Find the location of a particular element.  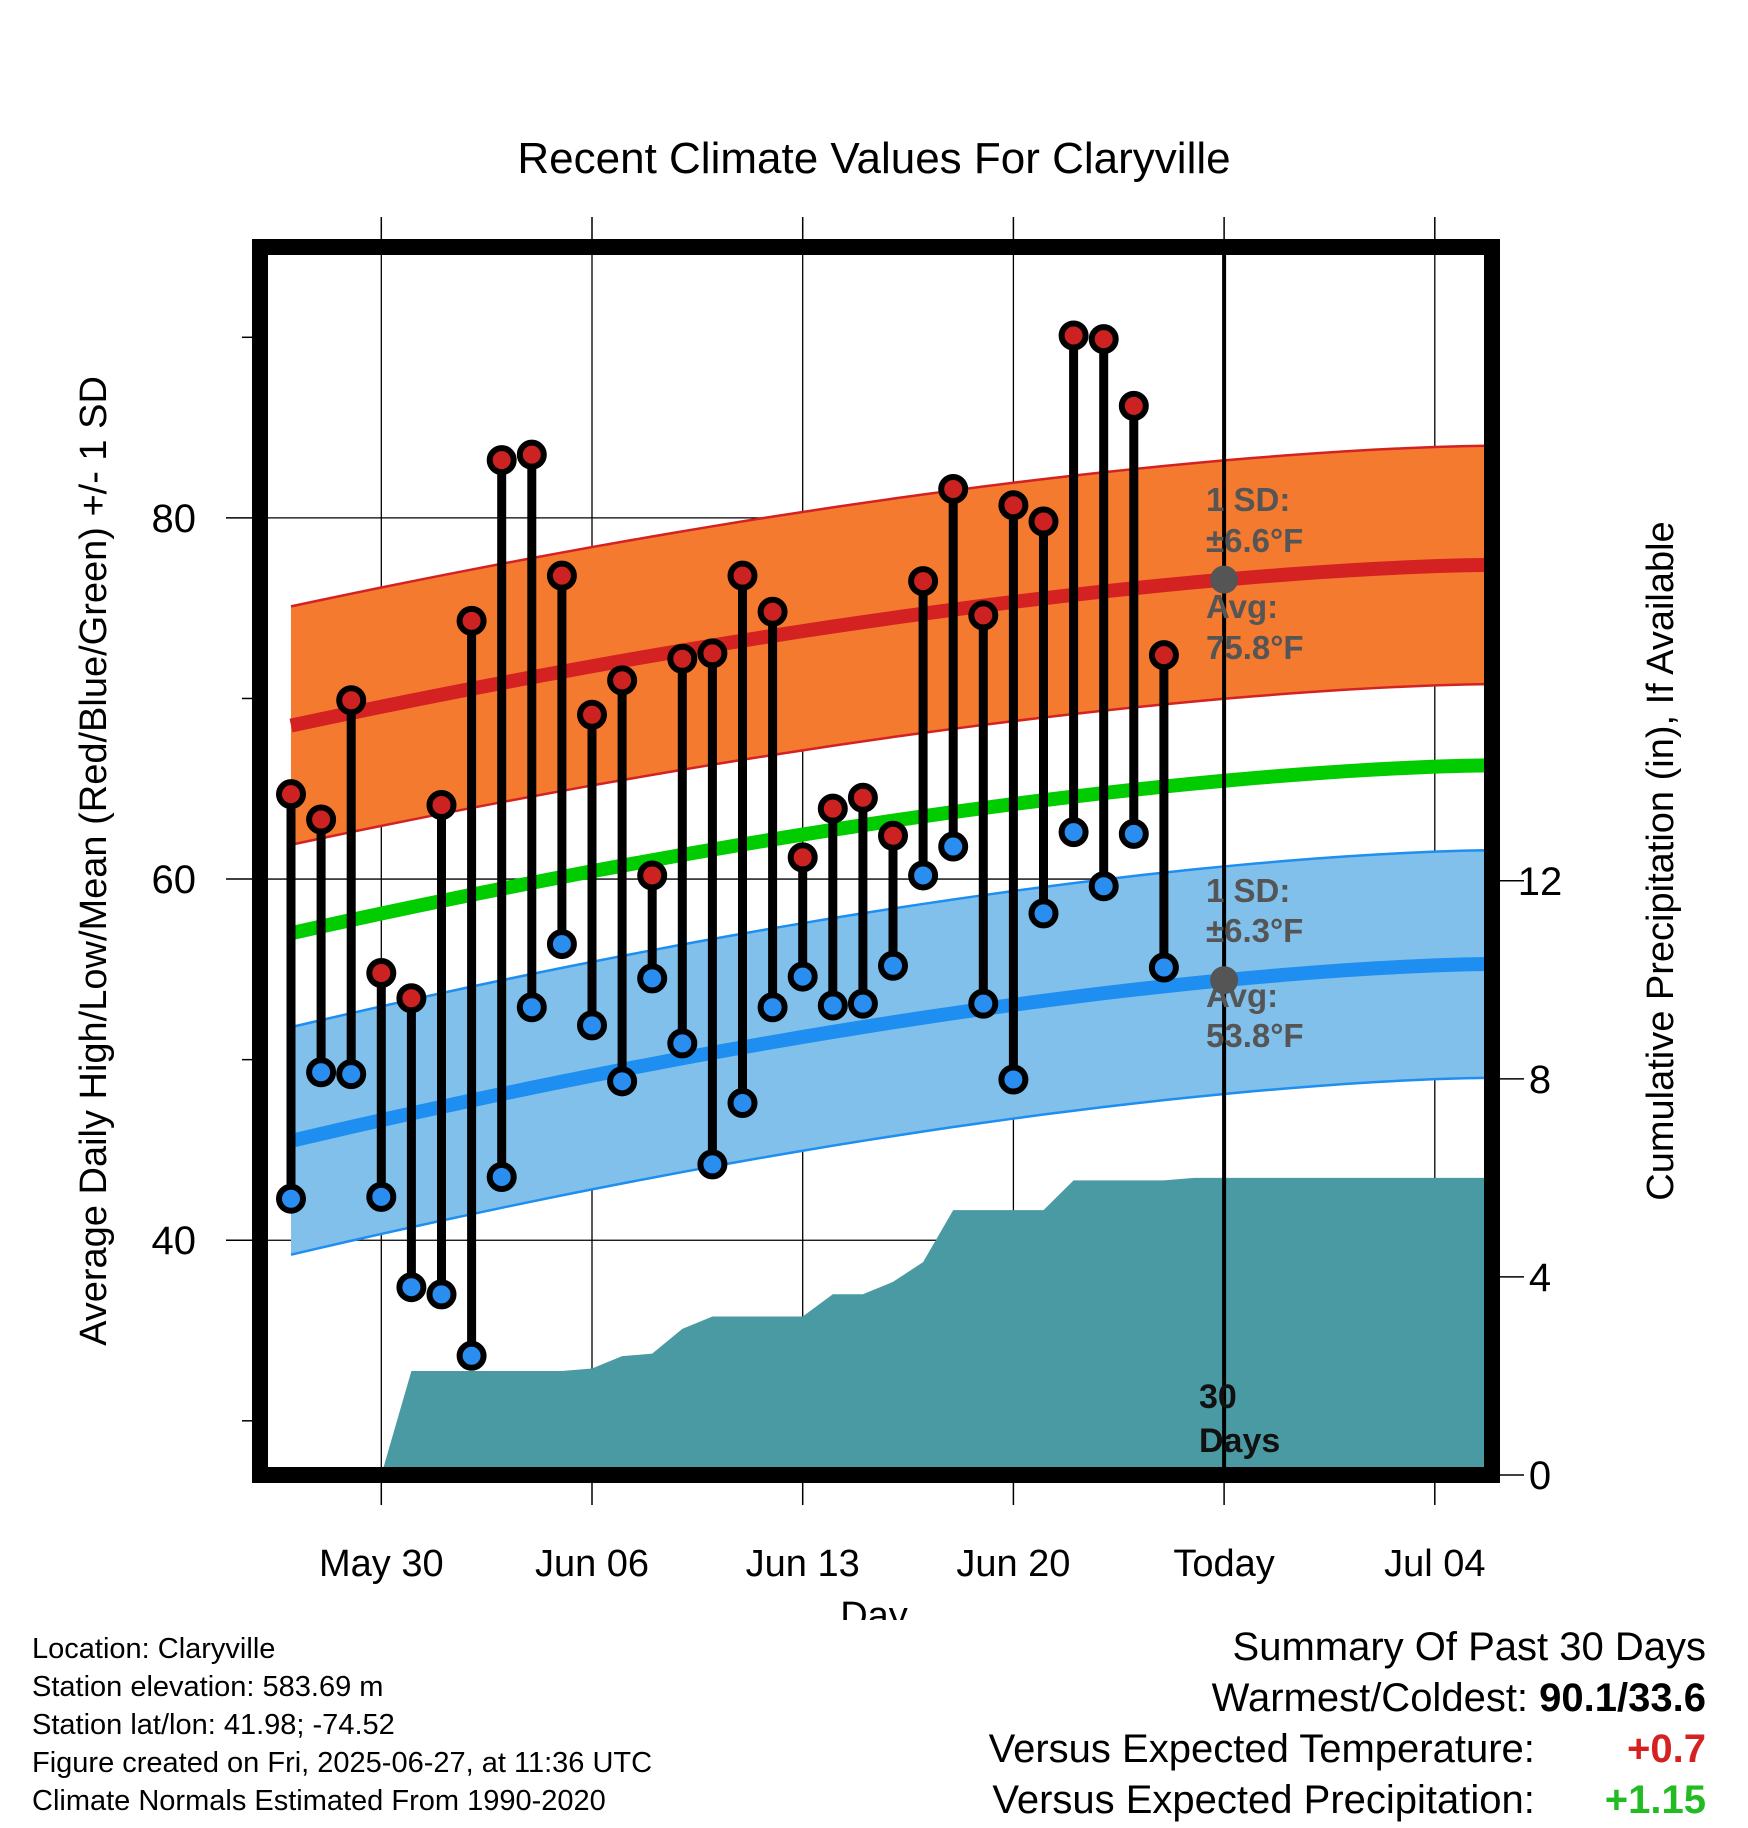

y-left-tick-label: 80 is located at coordinates (174, 519).